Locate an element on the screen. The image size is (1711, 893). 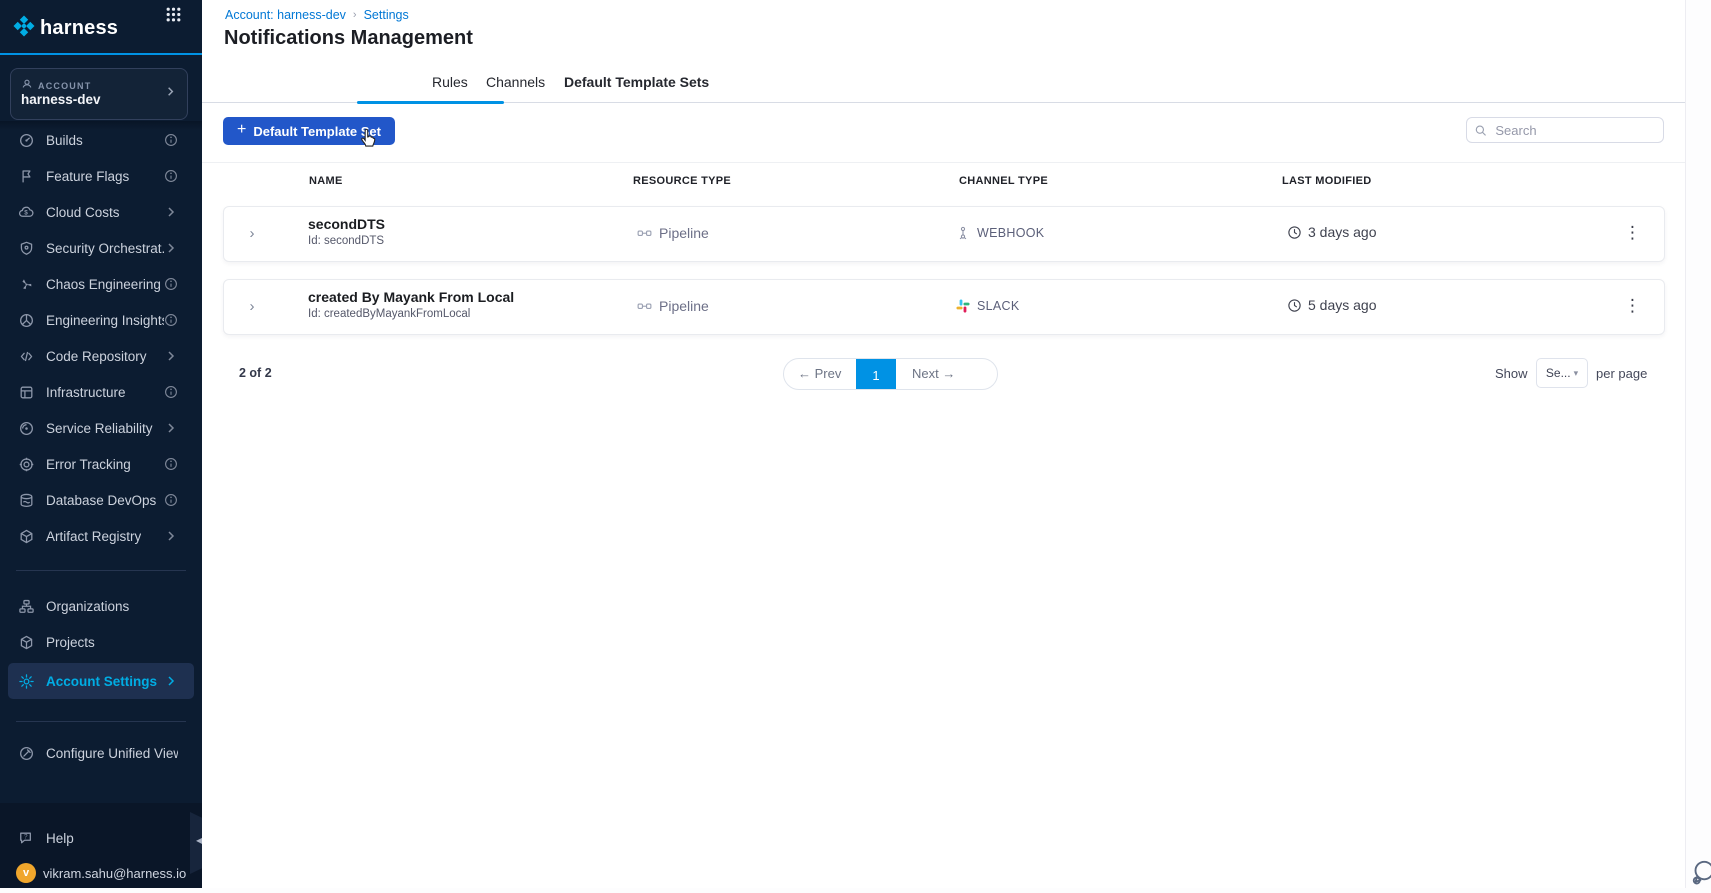
code-repository-icon is located at coordinates (26, 356).